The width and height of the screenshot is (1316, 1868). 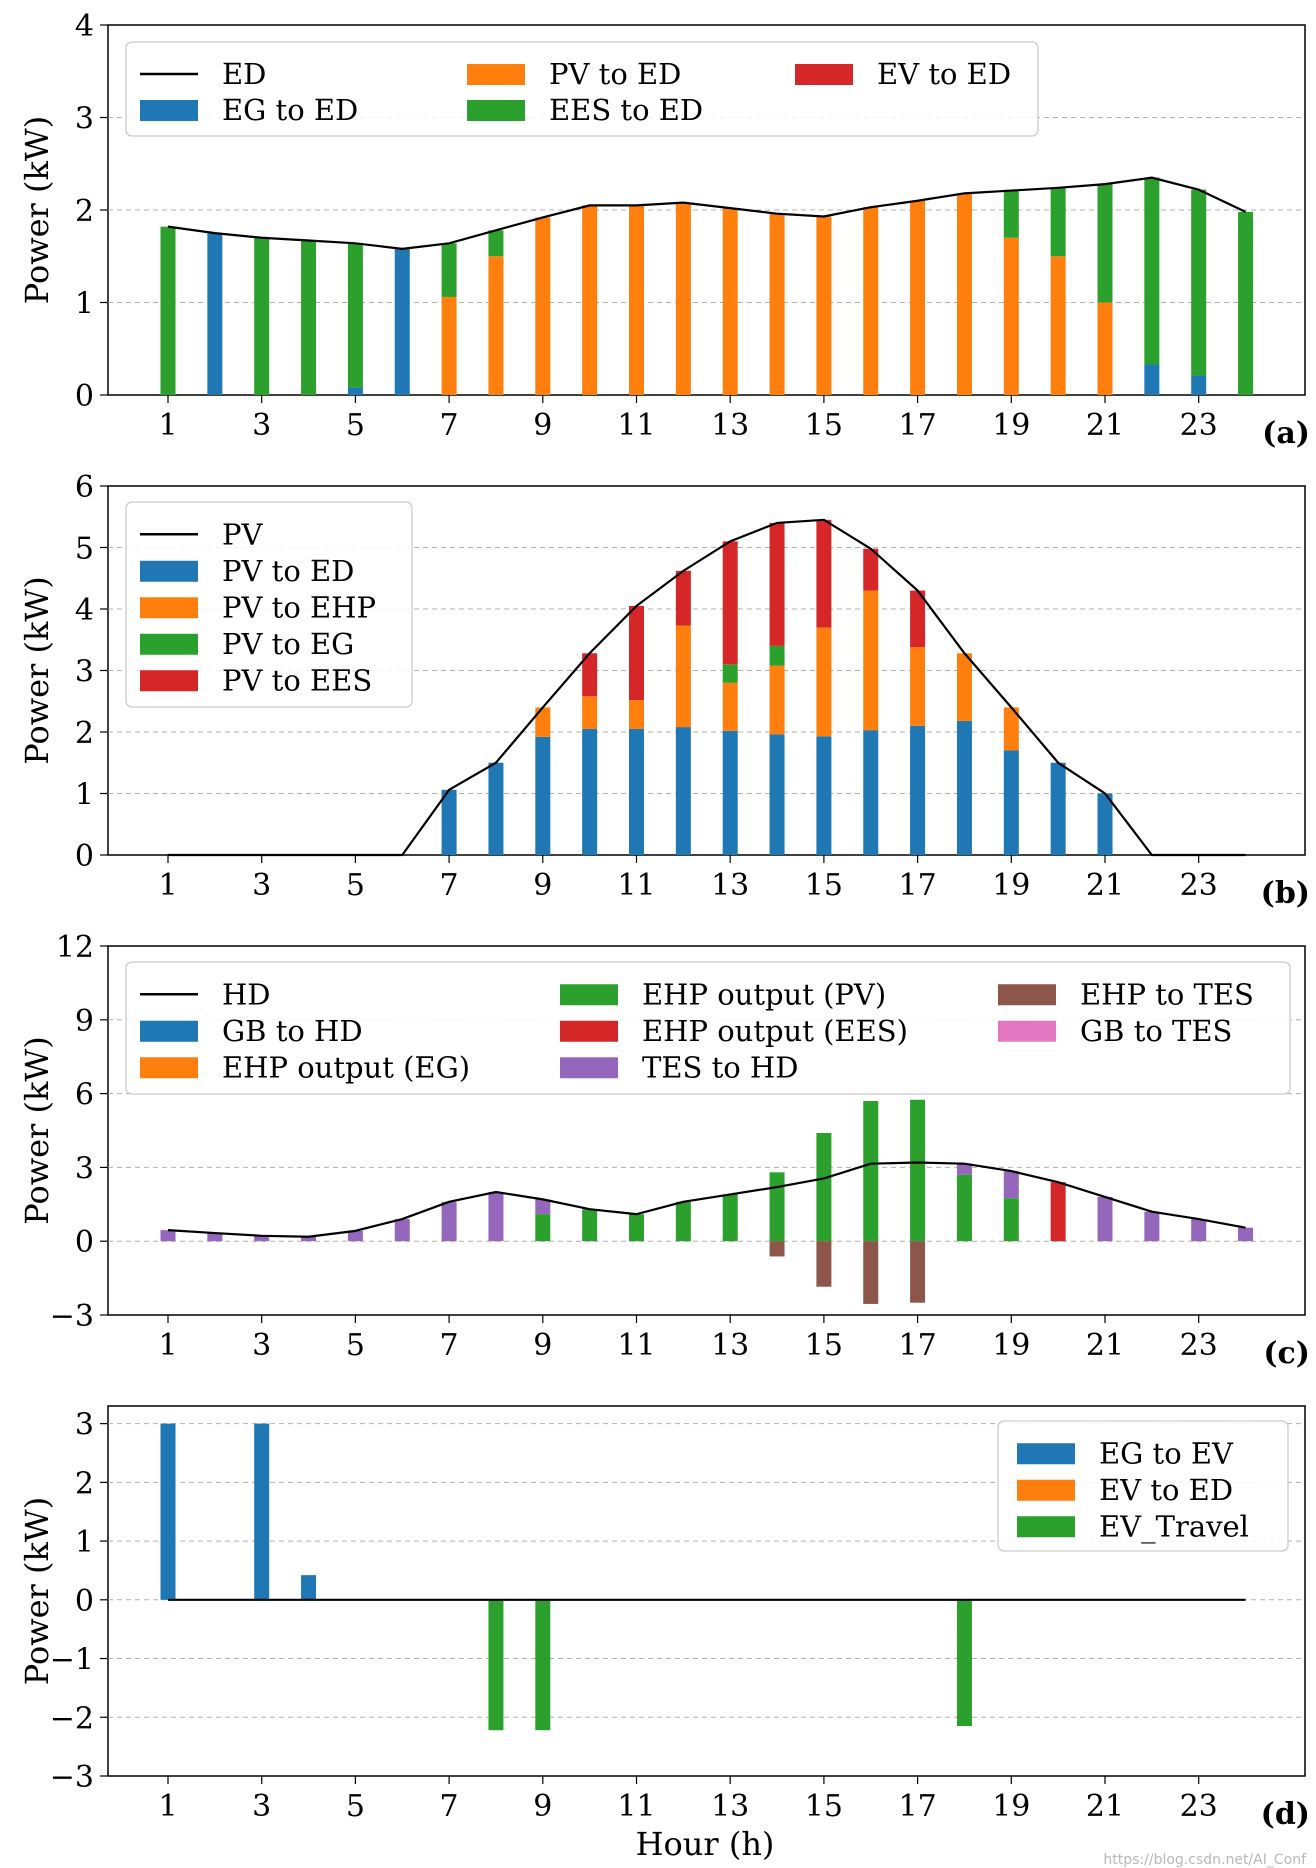 What do you see at coordinates (355, 315) in the screenshot?
I see `bar-ees-to-ed-h5` at bounding box center [355, 315].